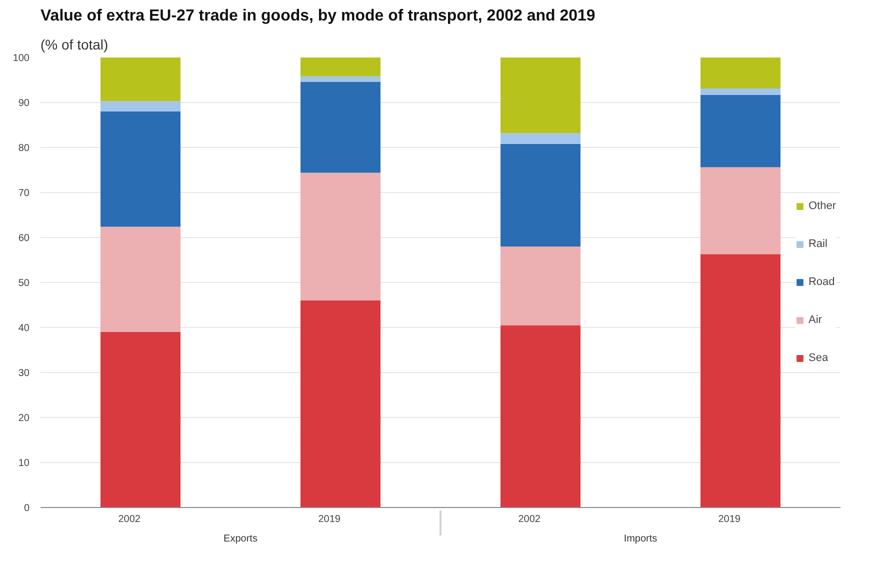 The height and width of the screenshot is (573, 873). Describe the element at coordinates (21, 58) in the screenshot. I see `y-tick-label: 100` at that location.